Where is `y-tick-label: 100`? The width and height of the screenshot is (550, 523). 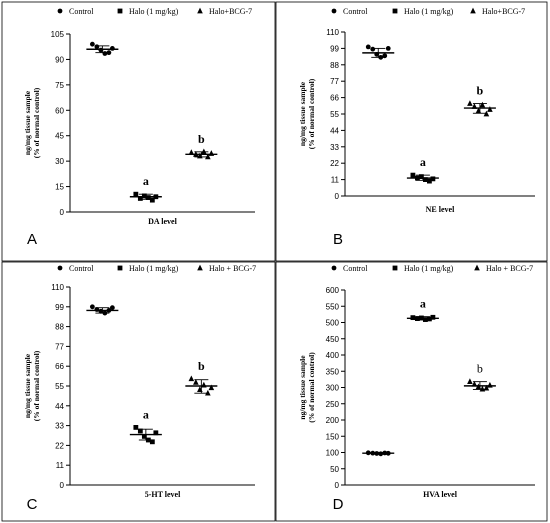
y-tick-label: 100 is located at coordinates (333, 453).